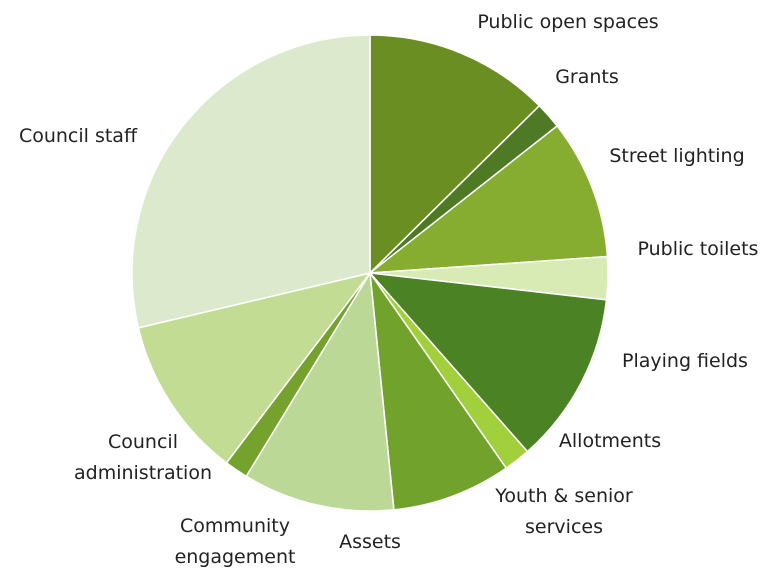 This screenshot has height=575, width=771. Describe the element at coordinates (610, 441) in the screenshot. I see `slice-label-allotments: Allotments` at that location.